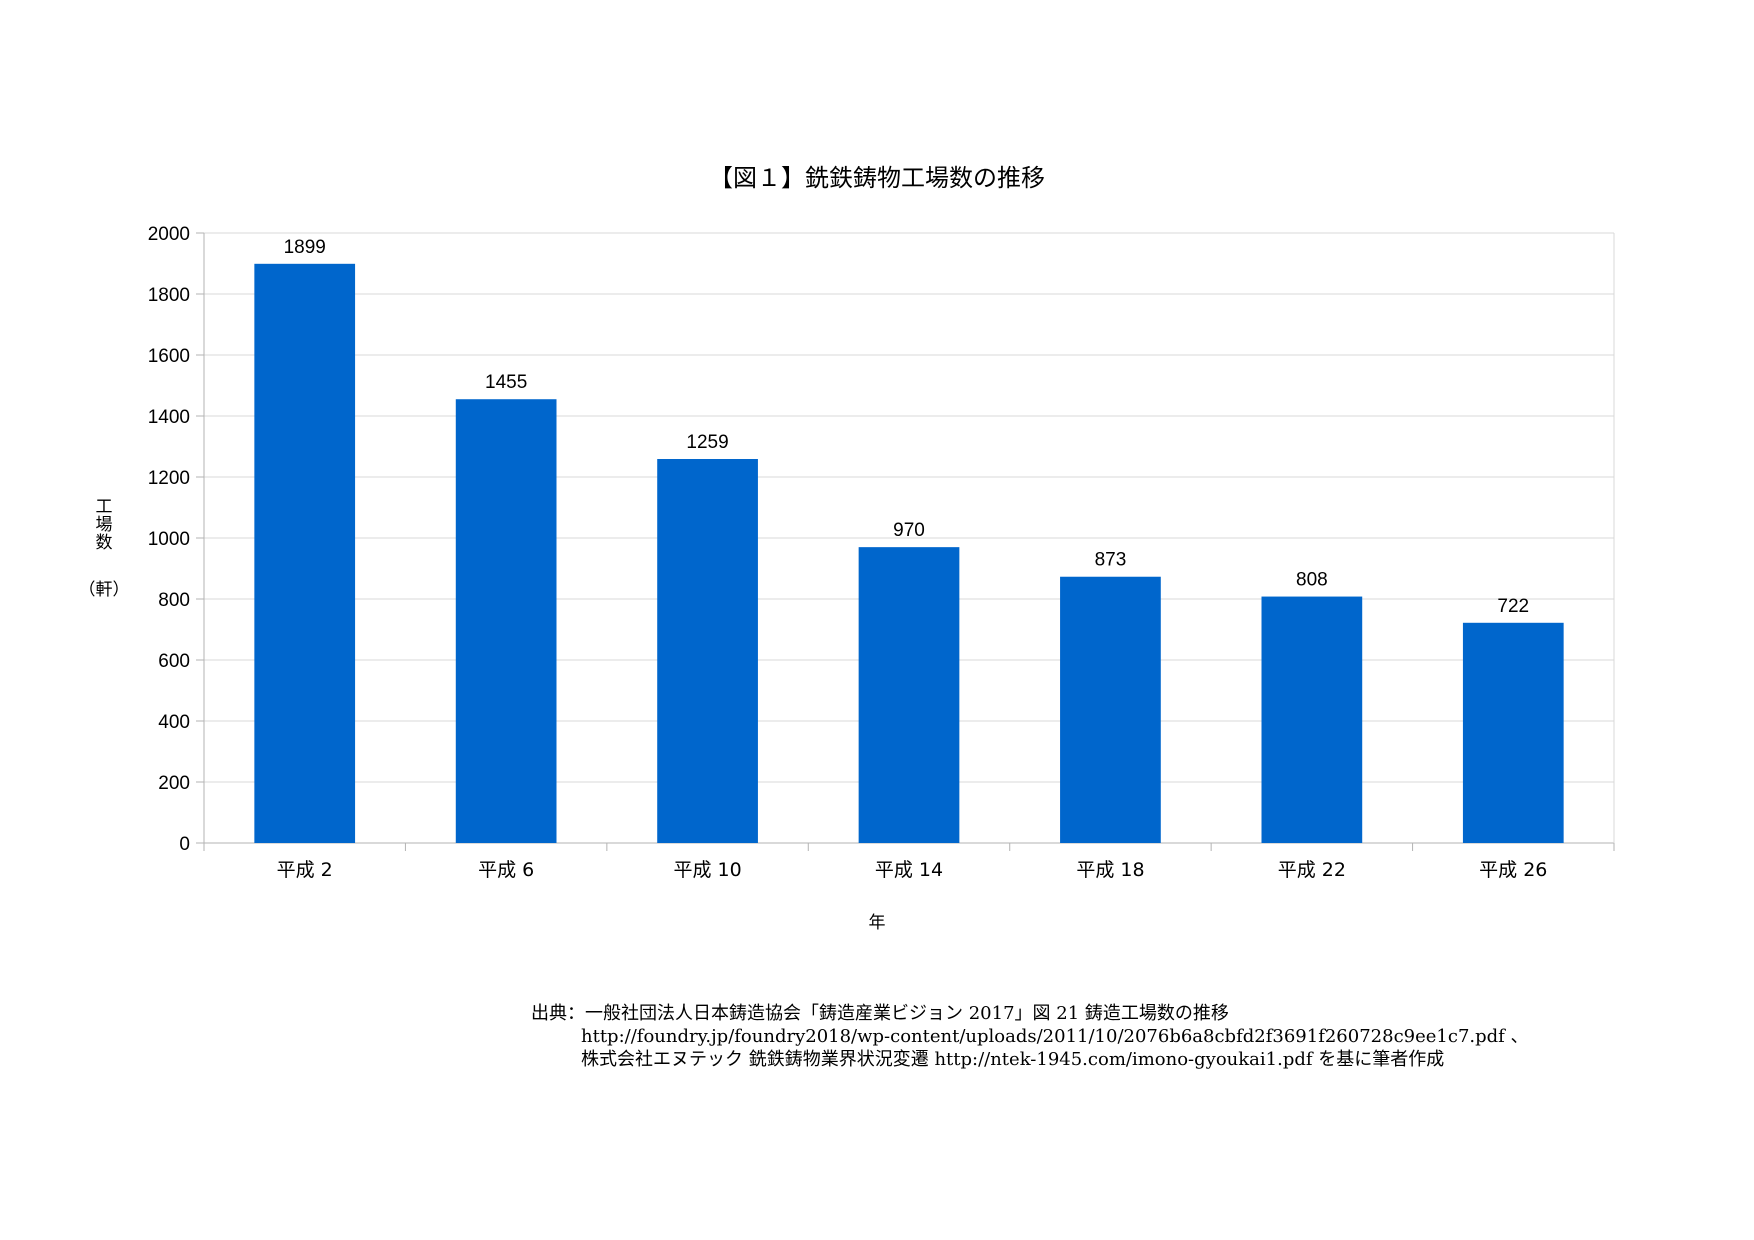  What do you see at coordinates (104, 525) in the screenshot?
I see `y-axis-title-part: 場` at bounding box center [104, 525].